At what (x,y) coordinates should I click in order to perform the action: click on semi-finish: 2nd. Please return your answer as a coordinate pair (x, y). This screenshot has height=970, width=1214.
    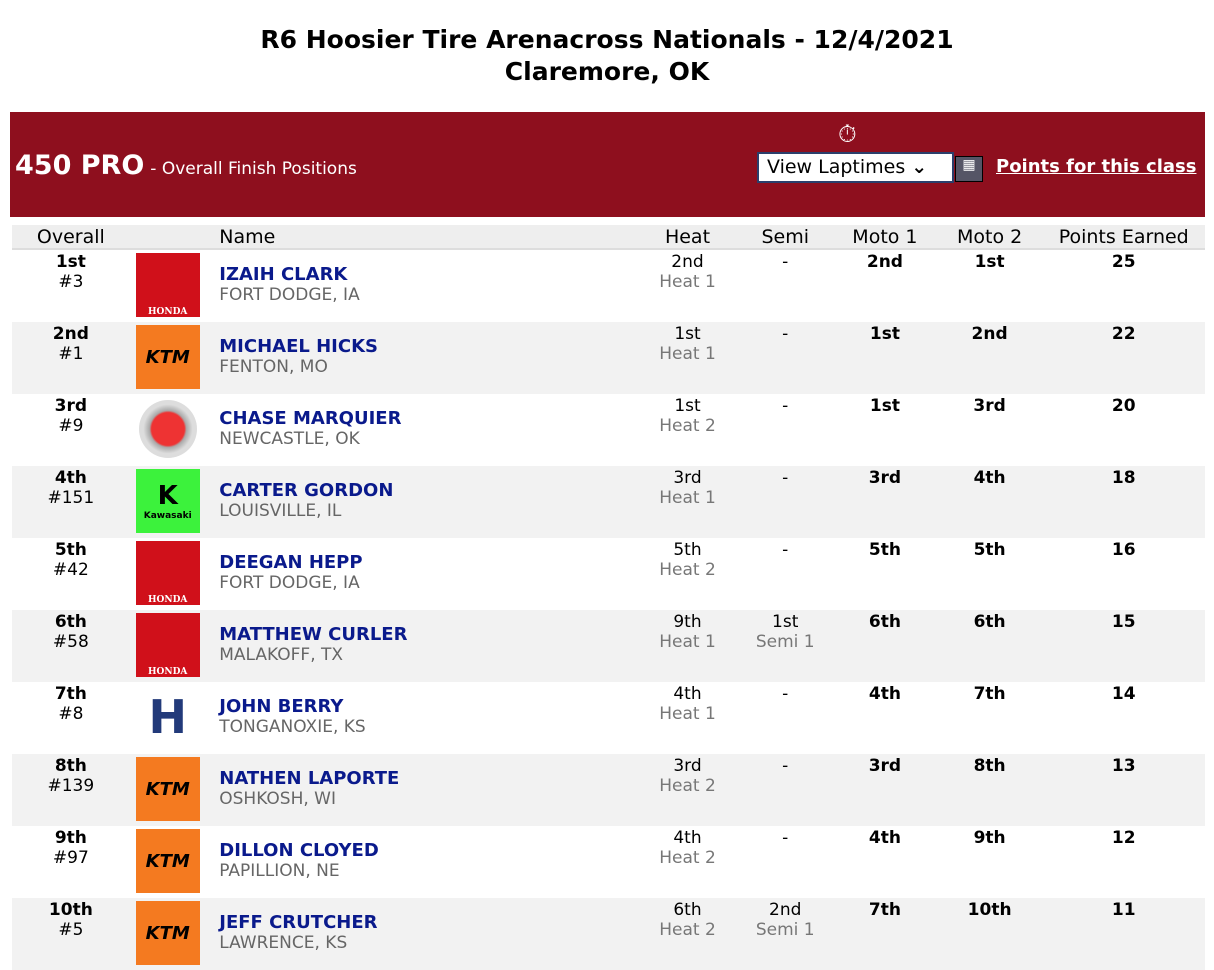
    Looking at the image, I should click on (785, 910).